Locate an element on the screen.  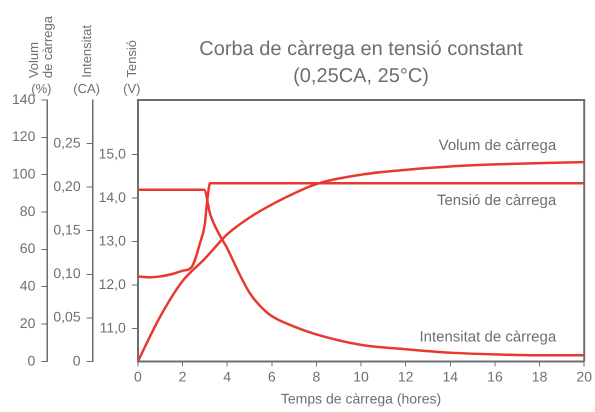
y3-tick-label: 13,0 is located at coordinates (112, 240).